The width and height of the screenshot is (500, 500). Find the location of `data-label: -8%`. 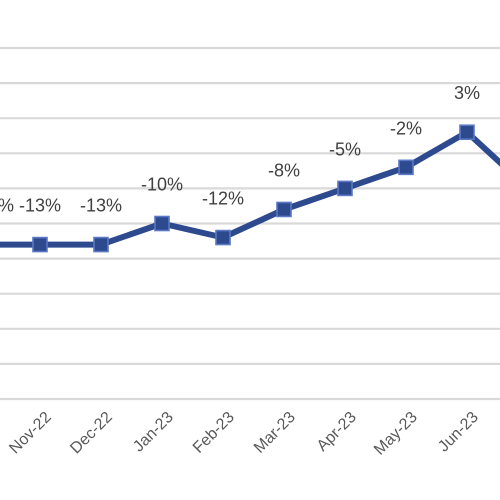

data-label: -8% is located at coordinates (284, 170).